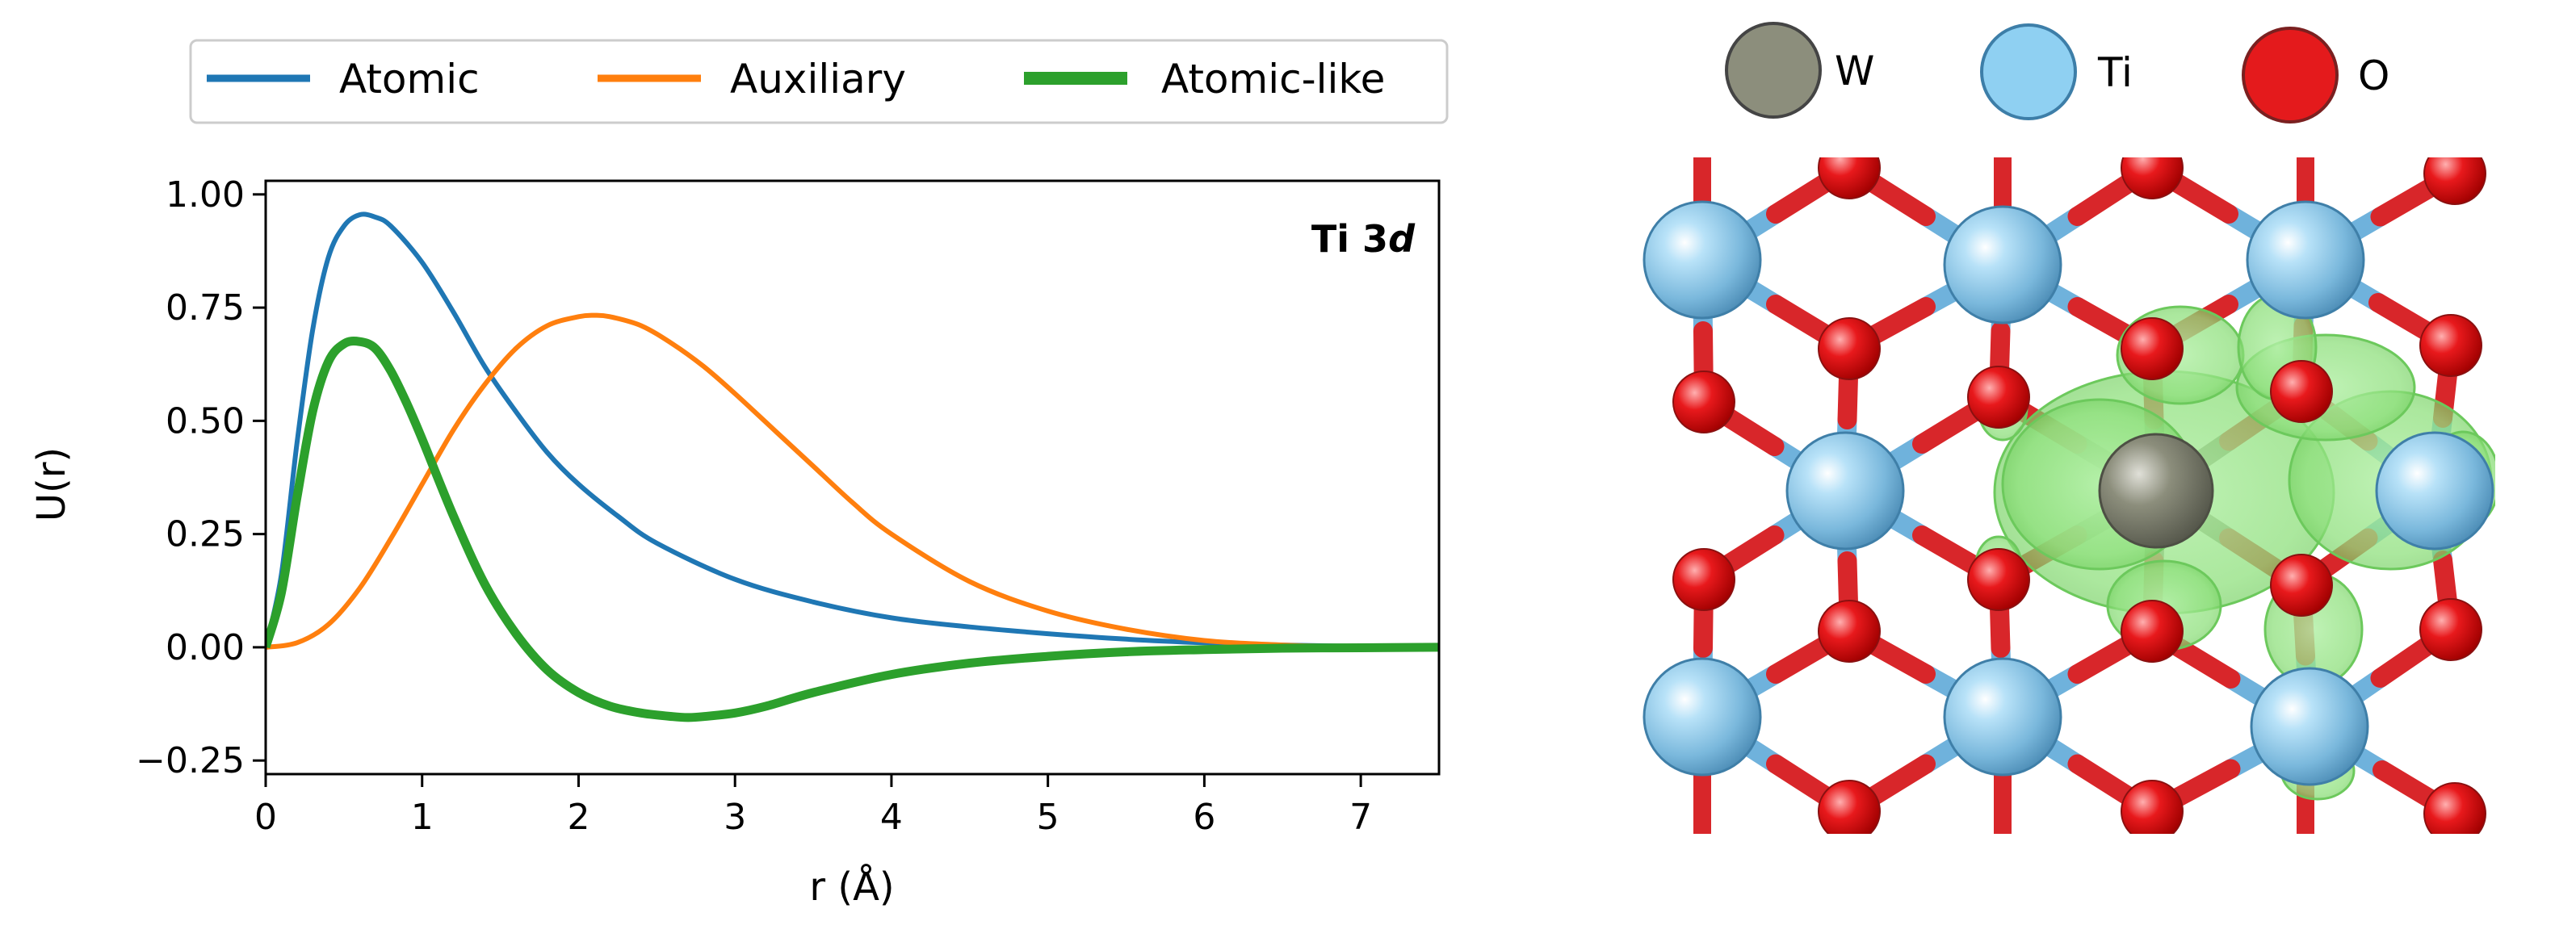 The image size is (2576, 942). Describe the element at coordinates (409, 79) in the screenshot. I see `legend-label-atomic: Atomic` at that location.